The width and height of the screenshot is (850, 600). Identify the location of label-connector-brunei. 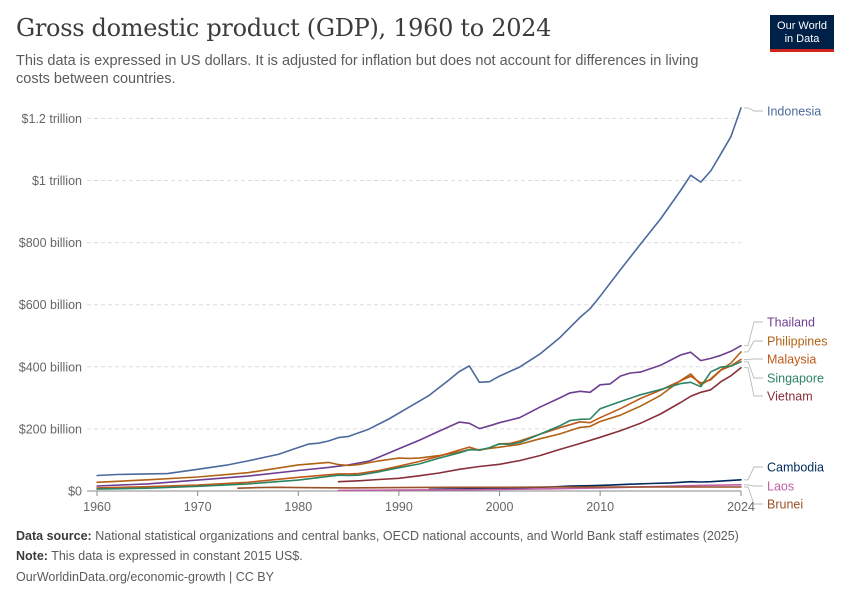
(753, 495).